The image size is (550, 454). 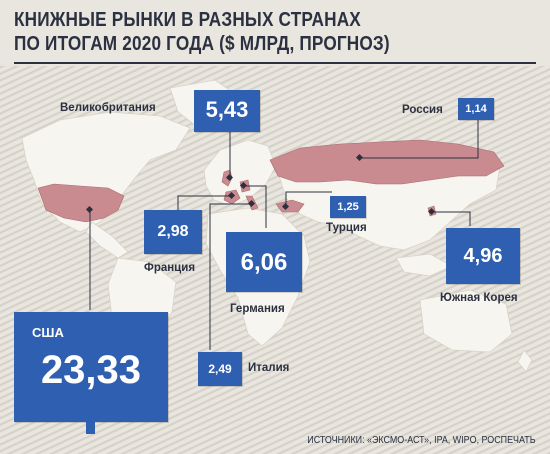 What do you see at coordinates (81, 203) in the screenshot?
I see `country-usa` at bounding box center [81, 203].